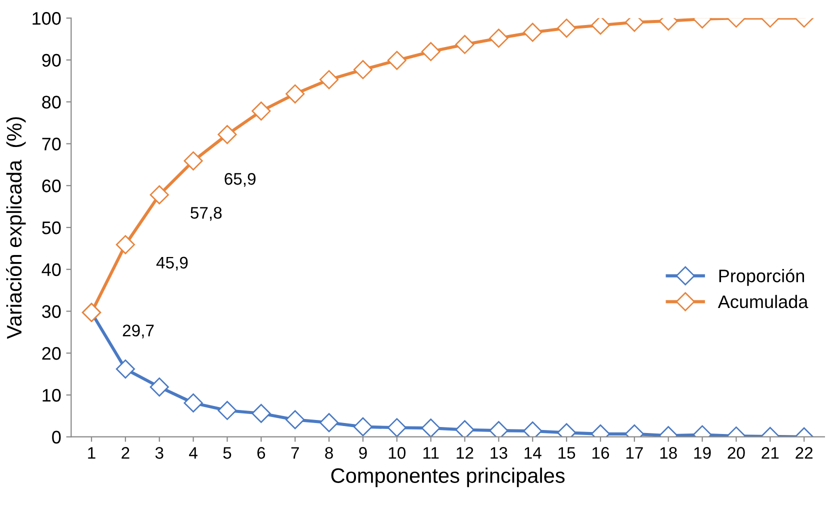  What do you see at coordinates (159, 453) in the screenshot?
I see `x-tick-label: 3` at bounding box center [159, 453].